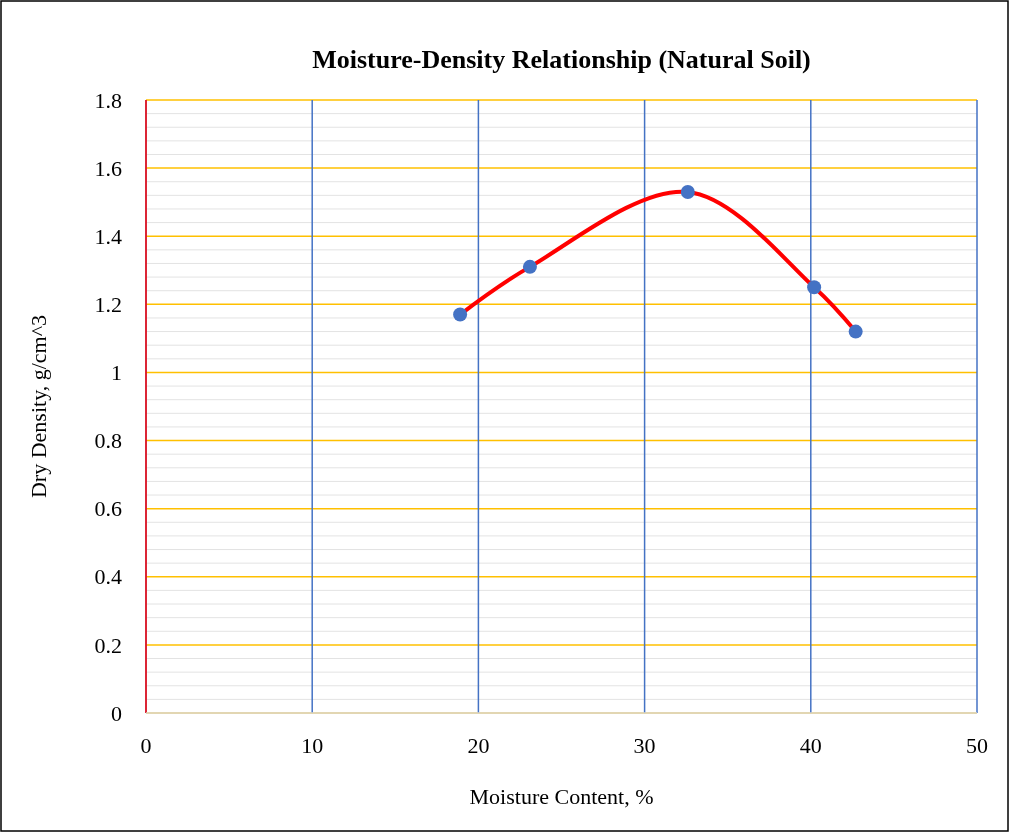 This screenshot has width=1009, height=832. I want to click on y-tick-label: 1.6, so click(108, 168).